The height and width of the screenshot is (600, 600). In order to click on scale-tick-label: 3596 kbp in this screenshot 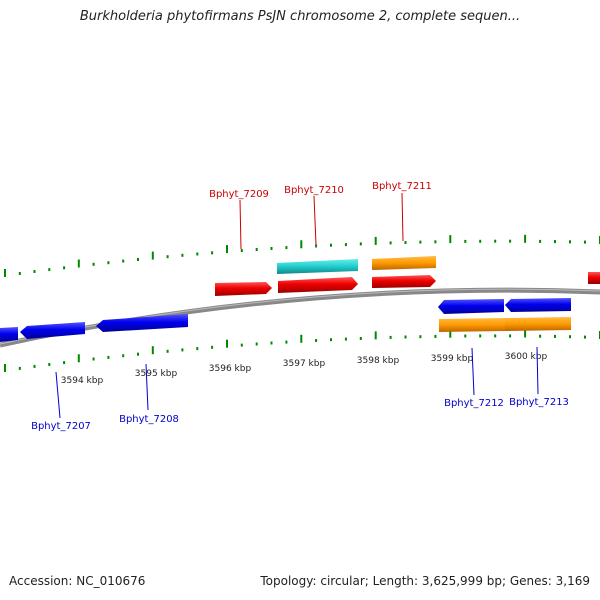, I will do `click(230, 369)`.